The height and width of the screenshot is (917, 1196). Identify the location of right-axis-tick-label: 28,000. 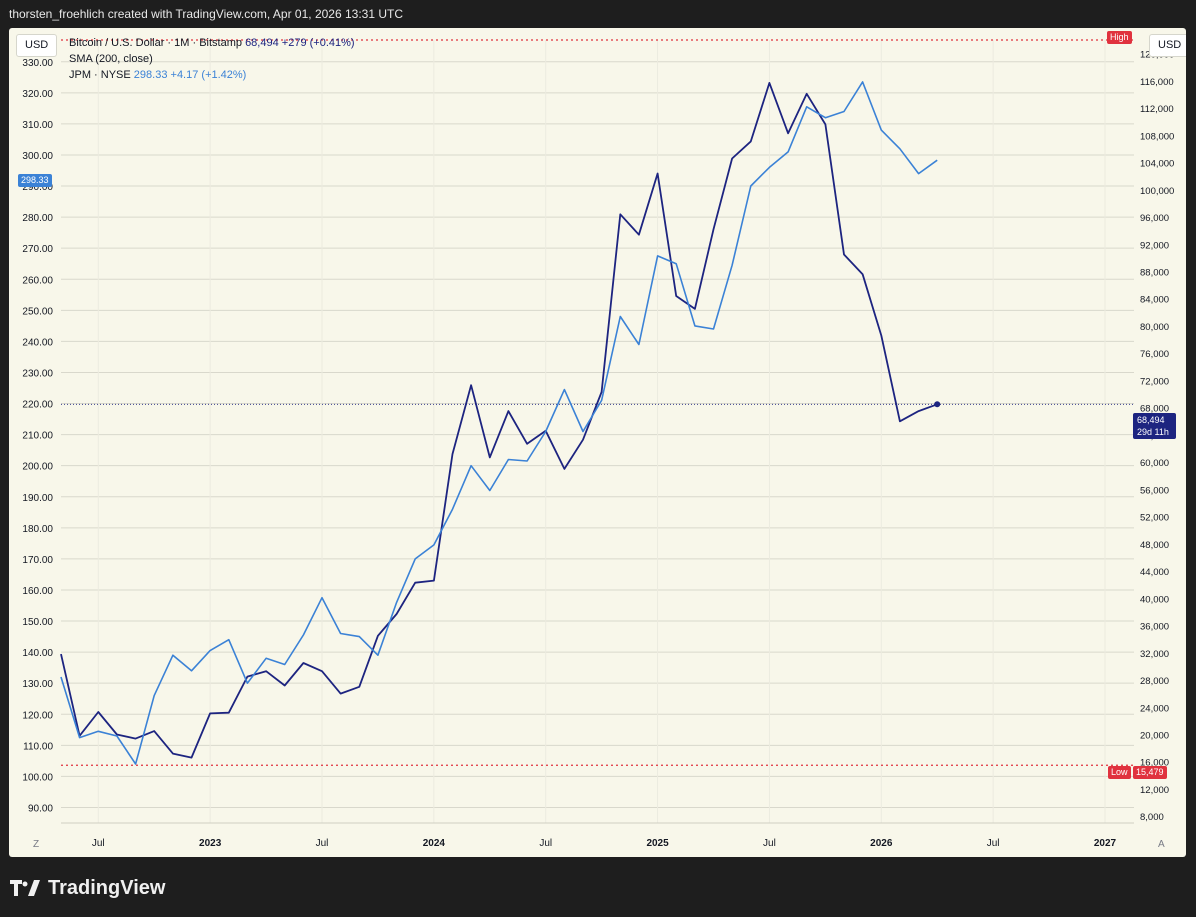
(1154, 681).